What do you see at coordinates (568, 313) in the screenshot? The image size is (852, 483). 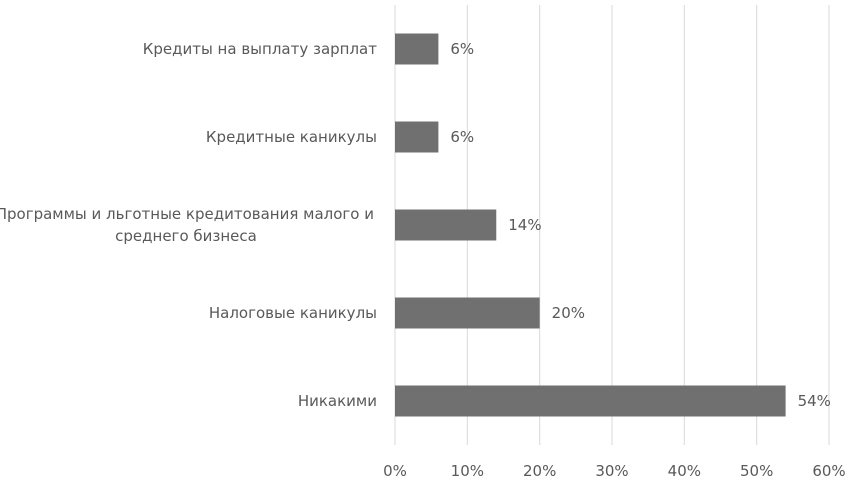 I see `data-label: 20%` at bounding box center [568, 313].